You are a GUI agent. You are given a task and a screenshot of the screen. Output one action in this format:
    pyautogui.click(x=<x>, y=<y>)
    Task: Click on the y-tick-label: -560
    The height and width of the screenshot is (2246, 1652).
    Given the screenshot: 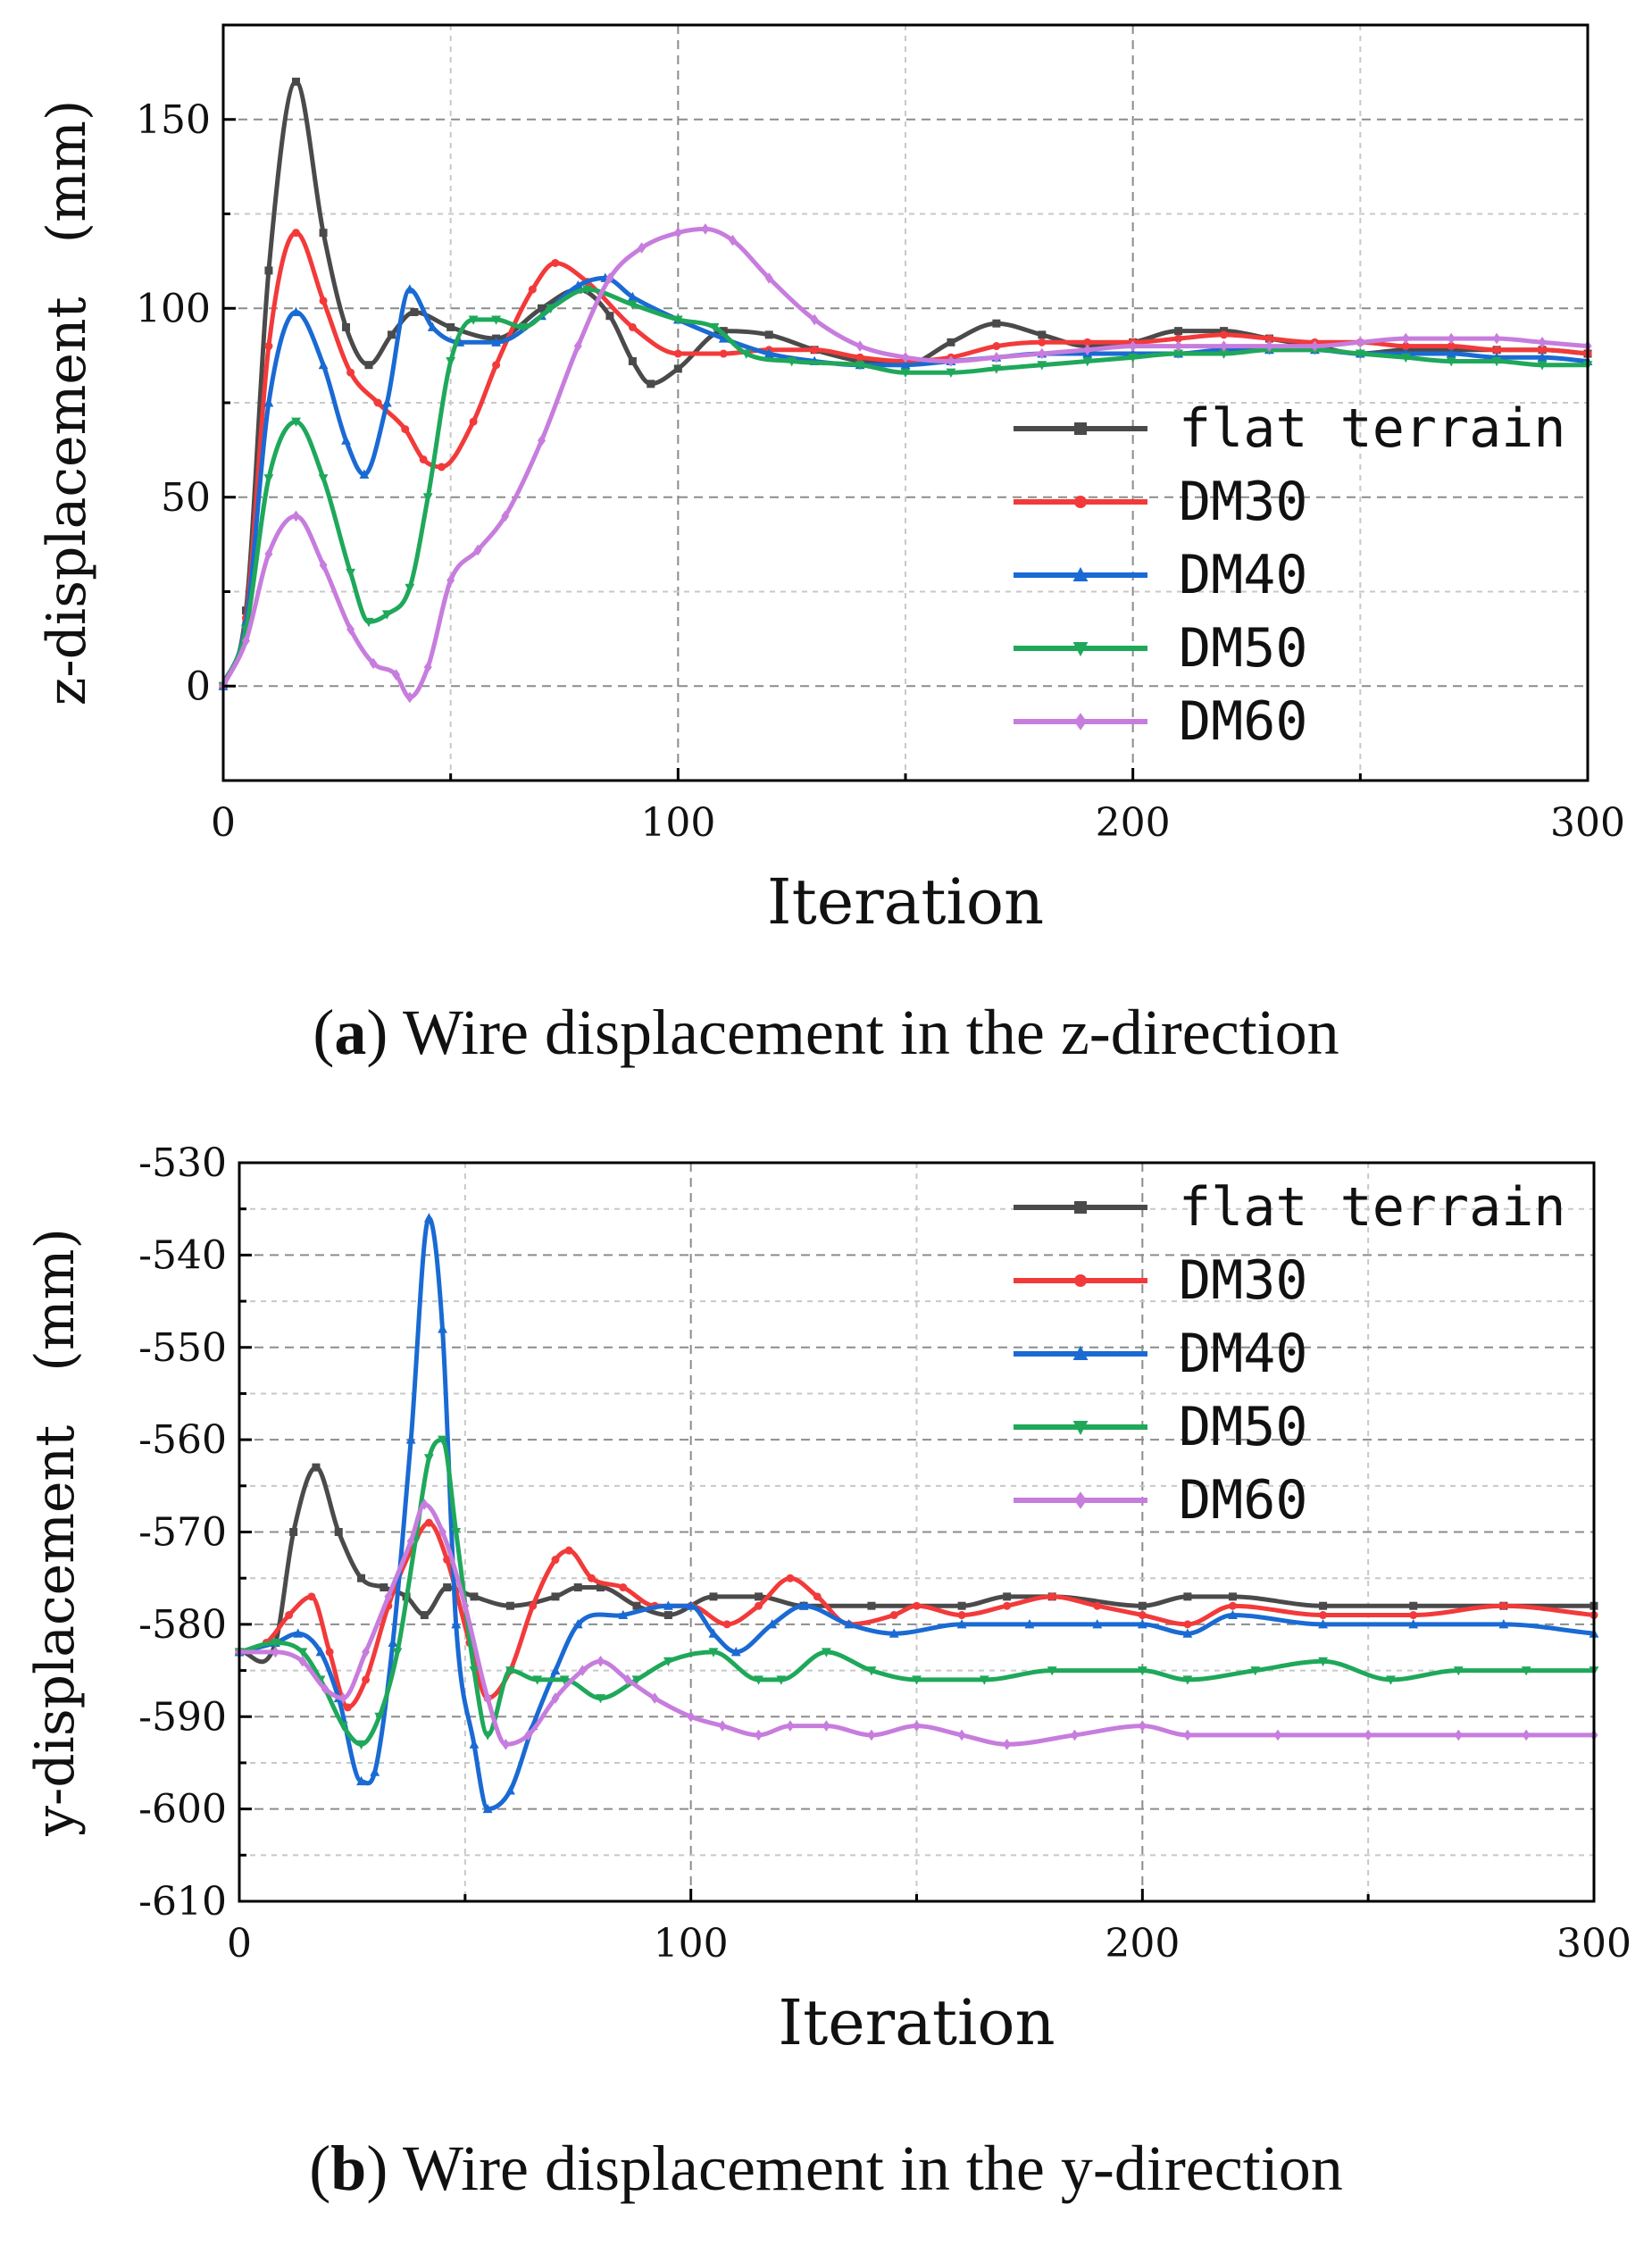 What is the action you would take?
    pyautogui.click(x=182, y=1440)
    